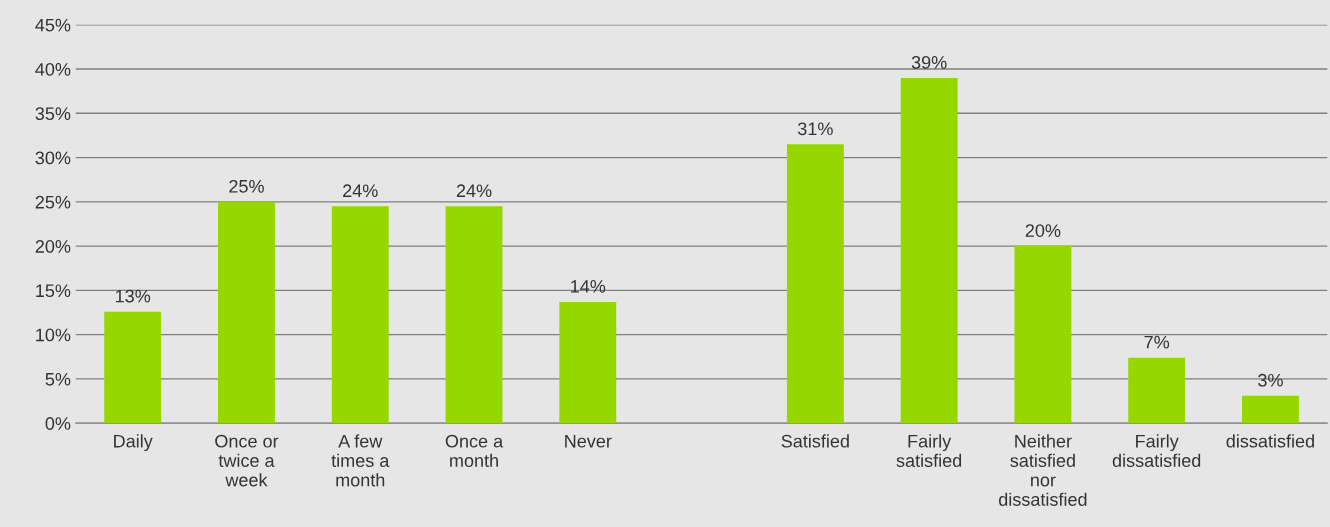 This screenshot has height=527, width=1330. Describe the element at coordinates (53, 69) in the screenshot. I see `y-tick-label: 40%` at that location.